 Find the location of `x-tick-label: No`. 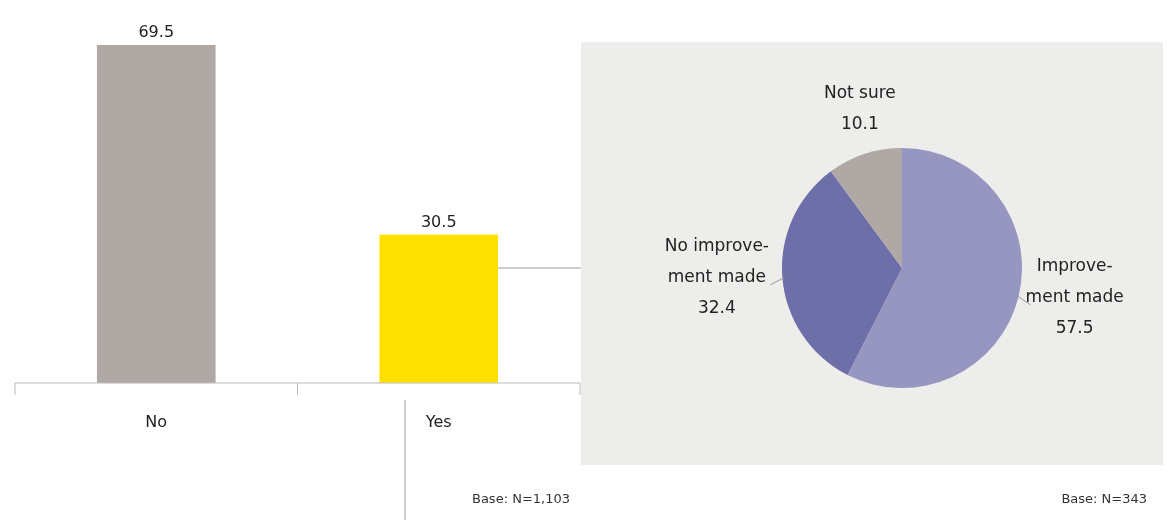

x-tick-label: No is located at coordinates (156, 421).